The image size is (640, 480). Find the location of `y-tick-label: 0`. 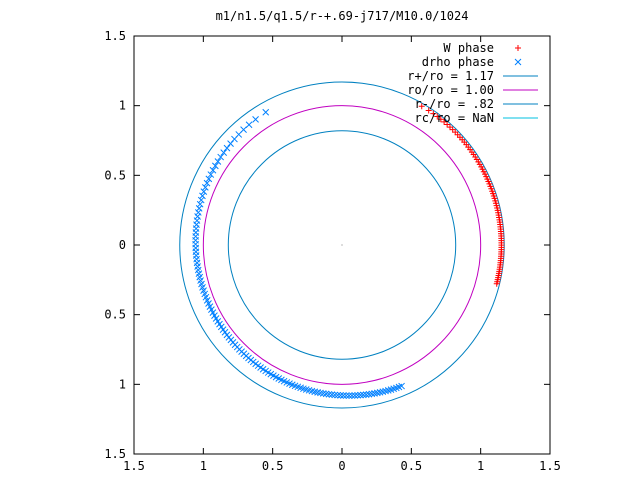

y-tick-label: 0 is located at coordinates (122, 245).